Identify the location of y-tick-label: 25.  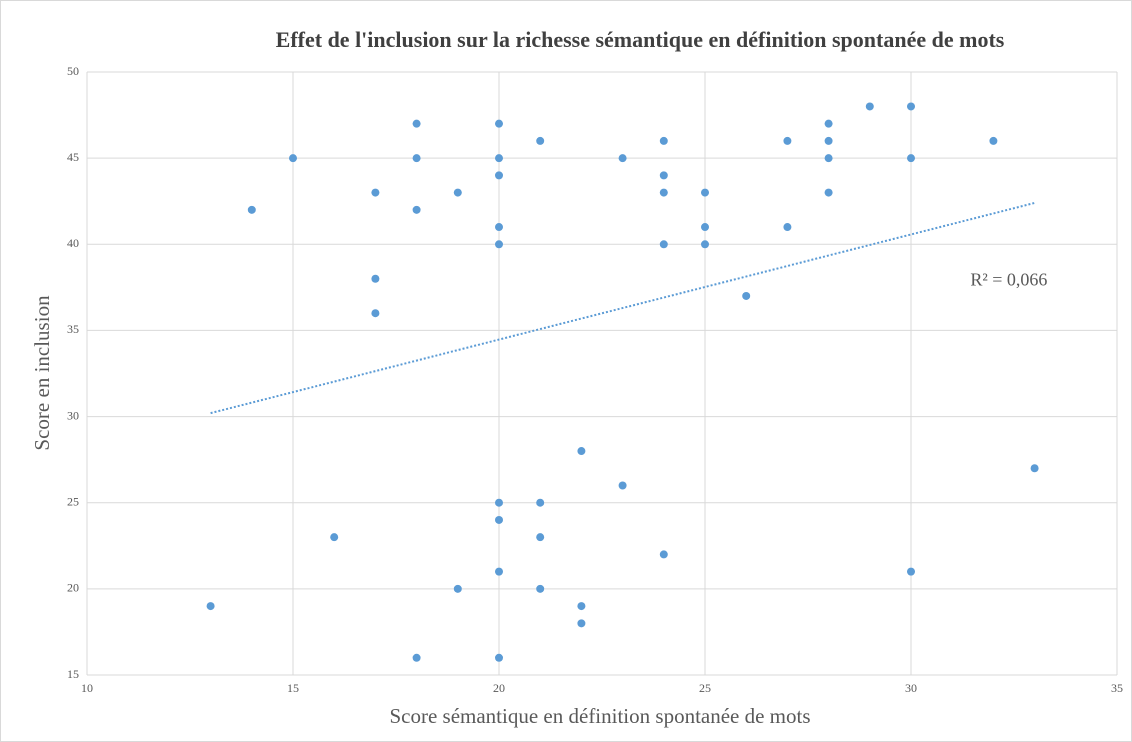
(73, 501).